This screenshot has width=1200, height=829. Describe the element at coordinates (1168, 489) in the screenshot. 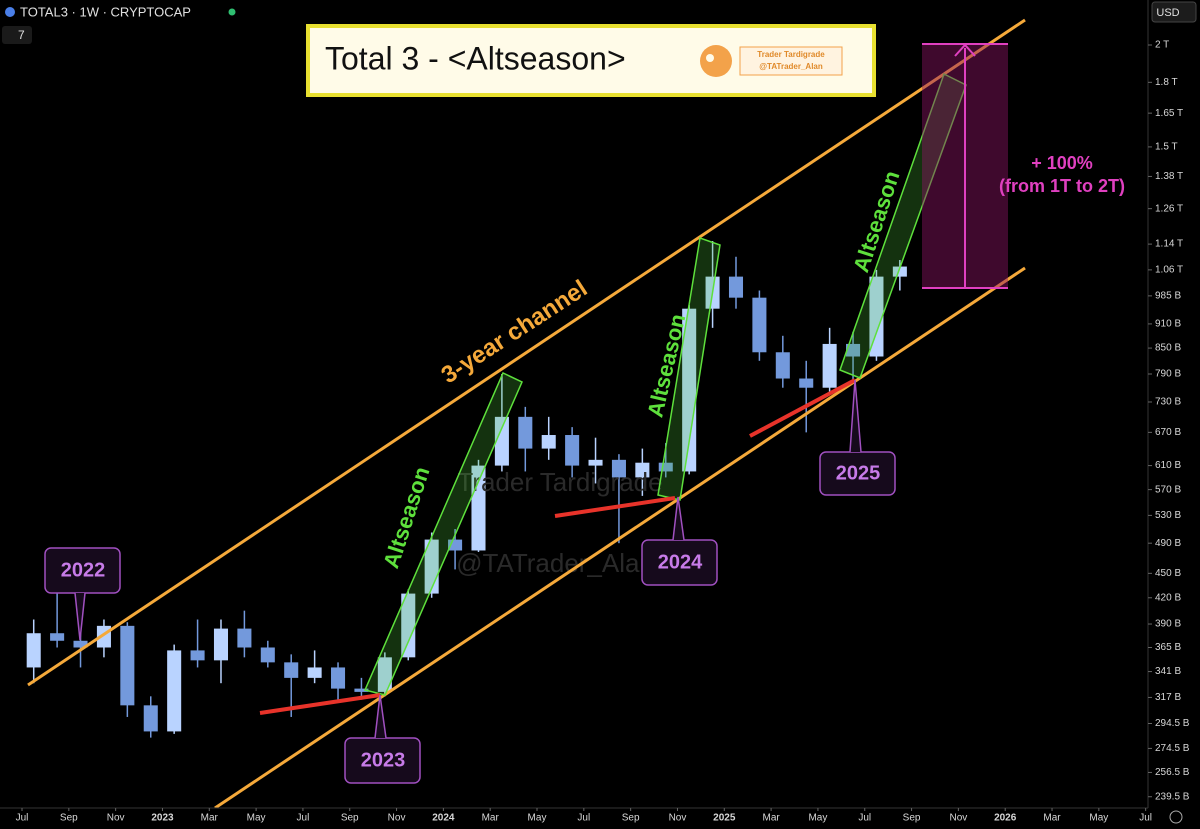

I see `y-tick-label: 570 B` at that location.